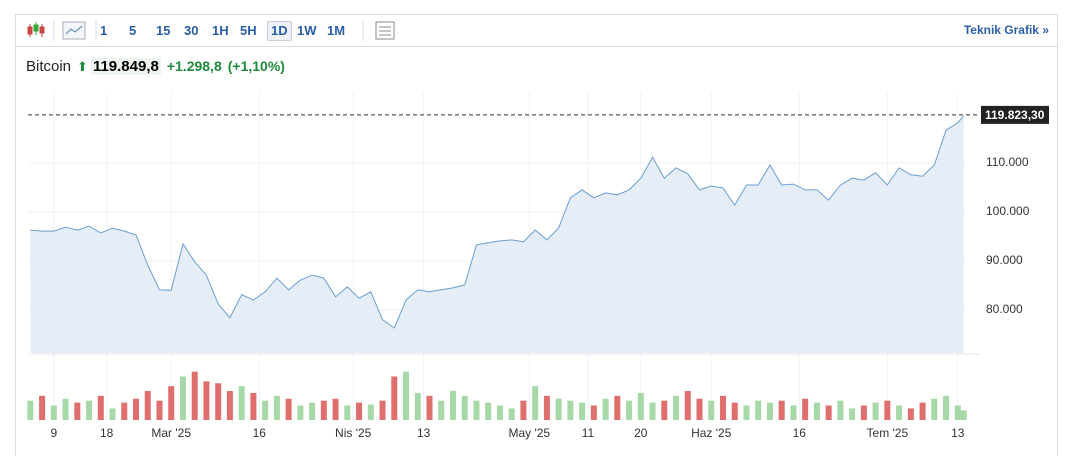 The height and width of the screenshot is (456, 1076). I want to click on x-tick-label: 11, so click(588, 433).